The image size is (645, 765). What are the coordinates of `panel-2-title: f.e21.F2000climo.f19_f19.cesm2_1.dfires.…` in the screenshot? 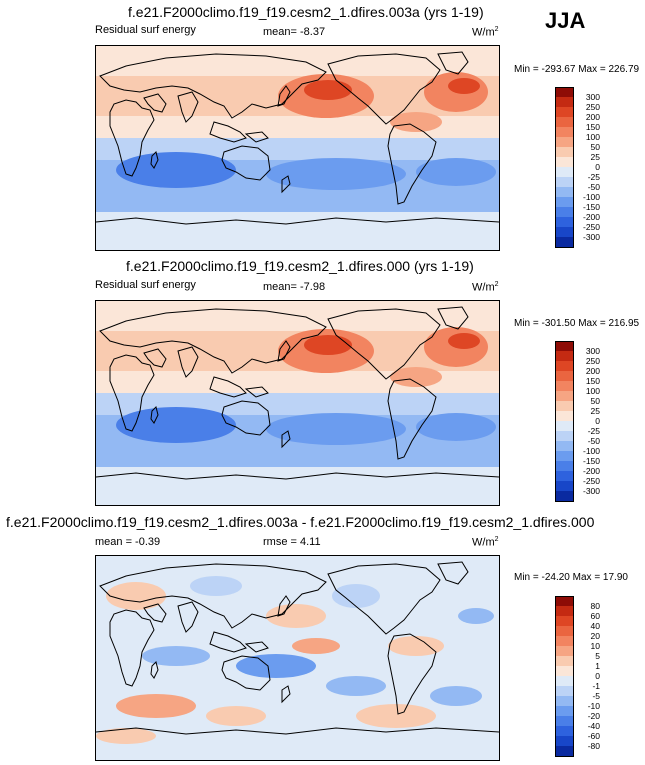 It's located at (300, 266).